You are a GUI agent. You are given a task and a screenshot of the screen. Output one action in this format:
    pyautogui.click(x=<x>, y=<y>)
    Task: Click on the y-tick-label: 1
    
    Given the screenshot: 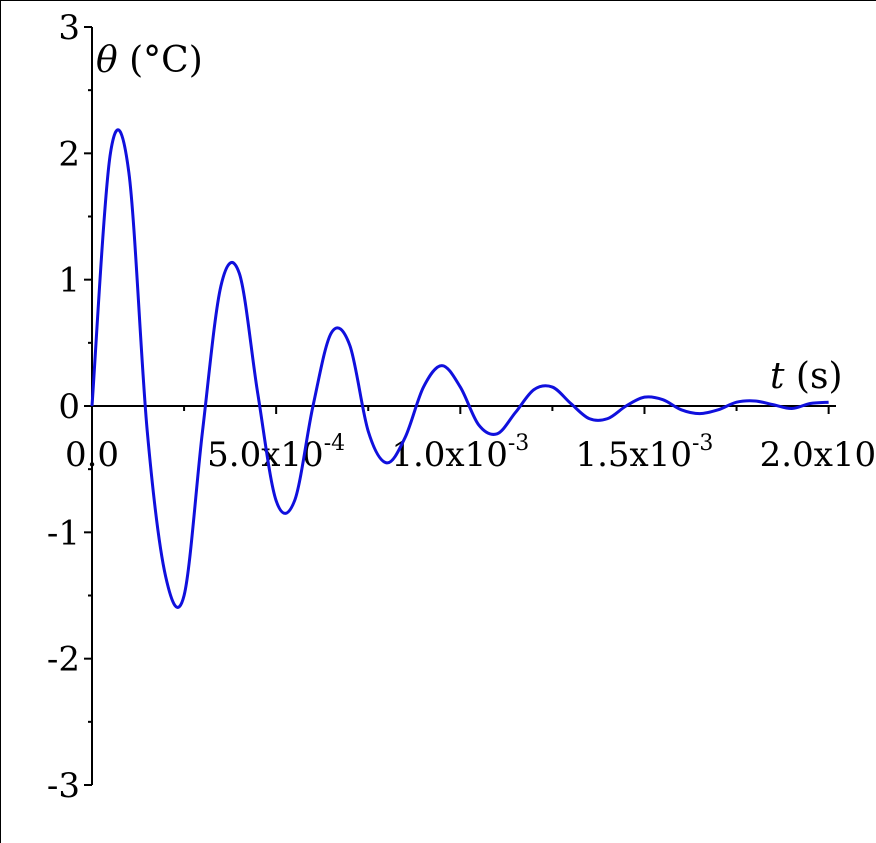 What is the action you would take?
    pyautogui.click(x=69, y=281)
    